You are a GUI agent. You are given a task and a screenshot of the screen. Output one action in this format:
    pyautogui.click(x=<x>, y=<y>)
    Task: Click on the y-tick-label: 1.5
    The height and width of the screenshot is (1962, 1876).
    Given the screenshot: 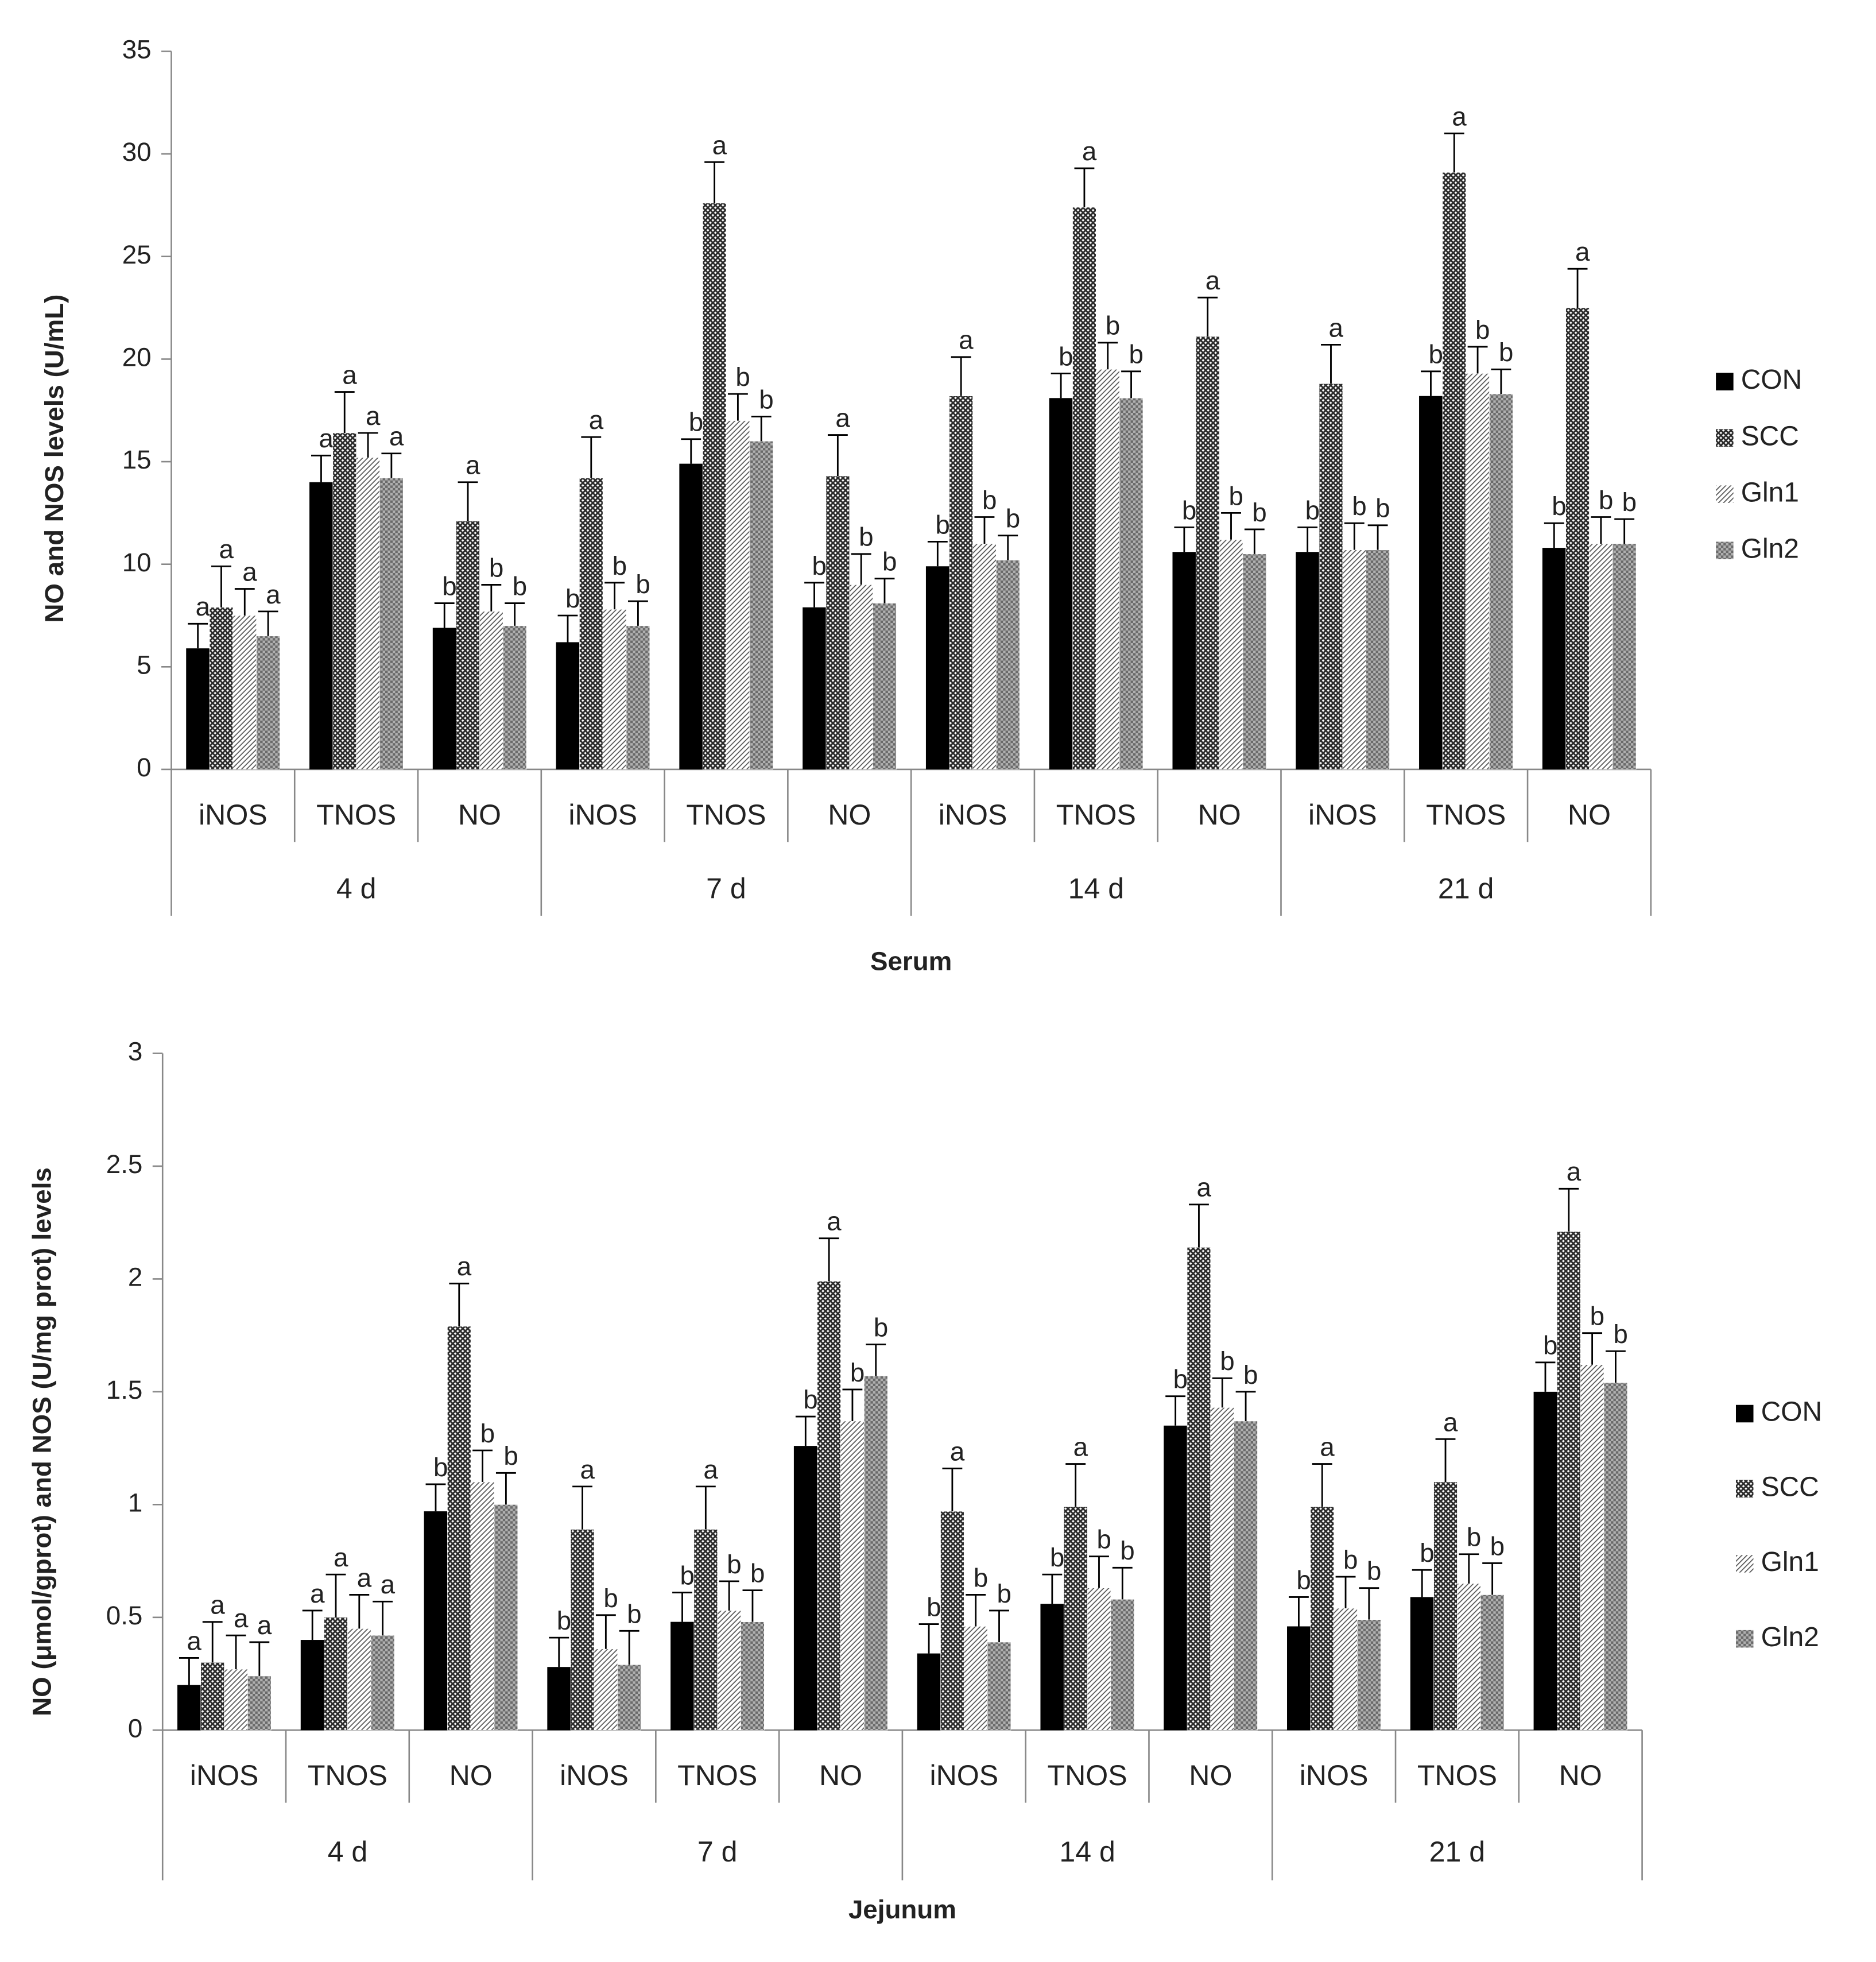 What is the action you would take?
    pyautogui.click(x=124, y=1389)
    